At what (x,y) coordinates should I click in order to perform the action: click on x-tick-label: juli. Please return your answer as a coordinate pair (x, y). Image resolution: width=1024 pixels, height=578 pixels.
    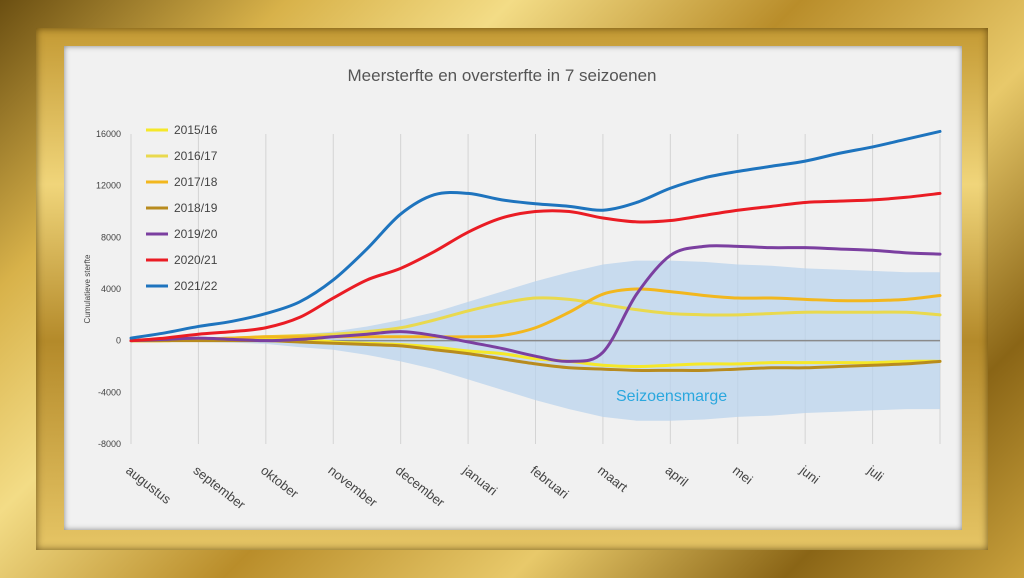
    Looking at the image, I should click on (875, 473).